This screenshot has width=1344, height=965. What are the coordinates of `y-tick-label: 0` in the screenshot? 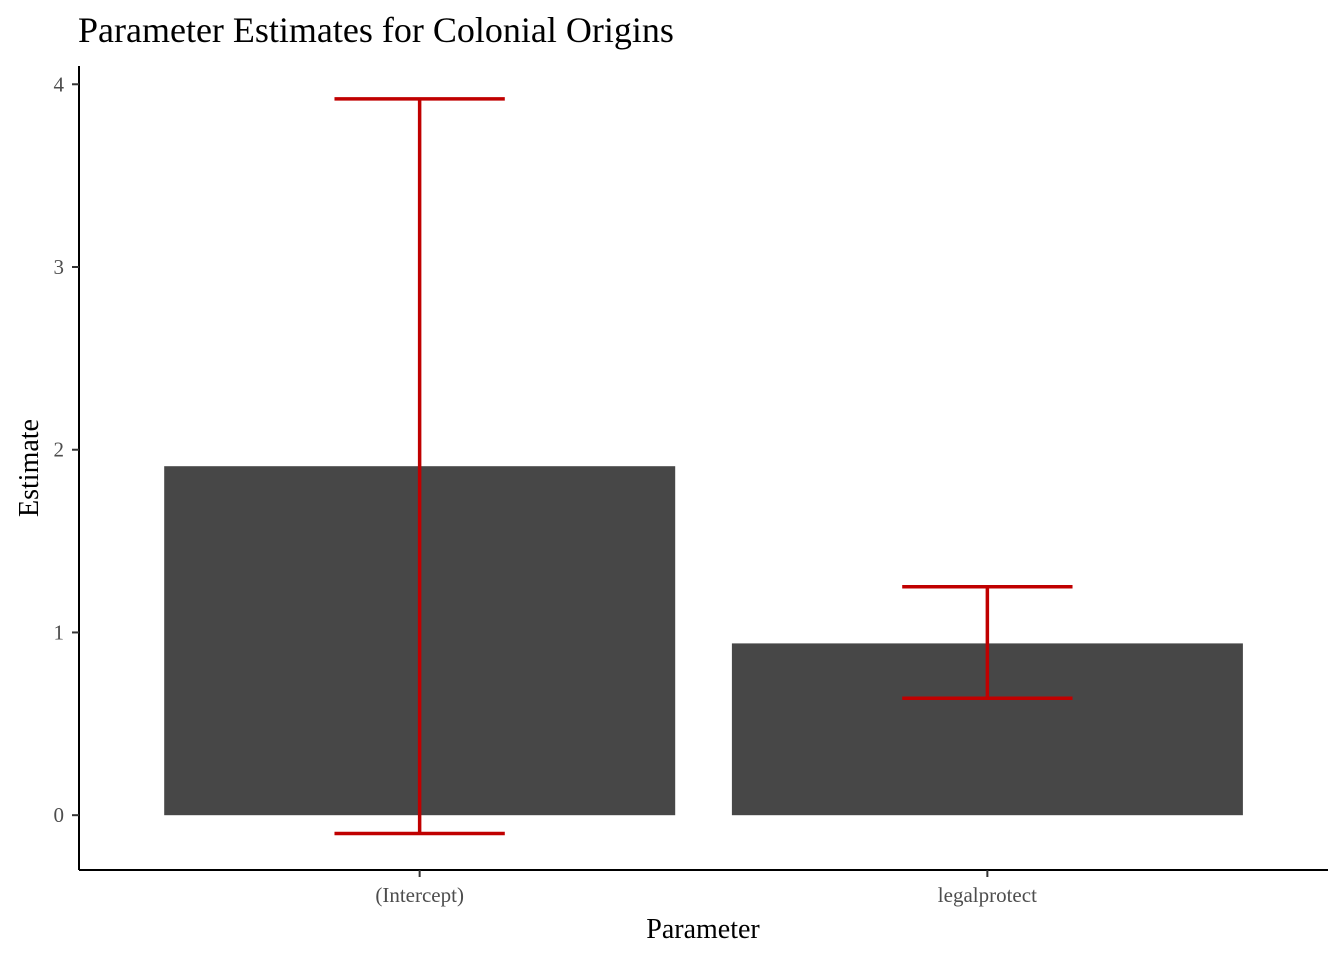 It's located at (59, 815).